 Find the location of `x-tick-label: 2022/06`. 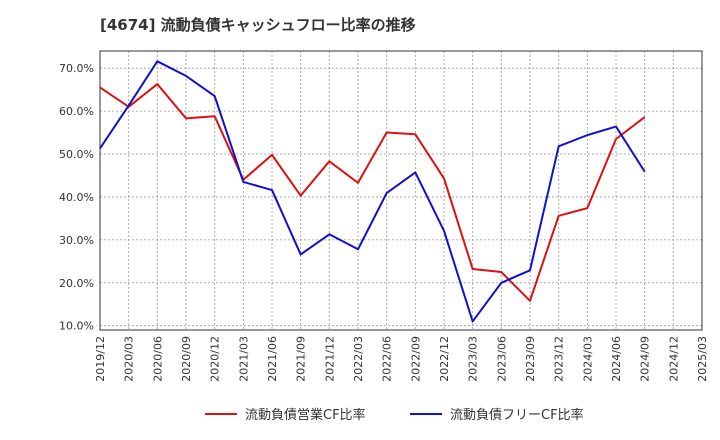

x-tick-label: 2022/06 is located at coordinates (387, 359).